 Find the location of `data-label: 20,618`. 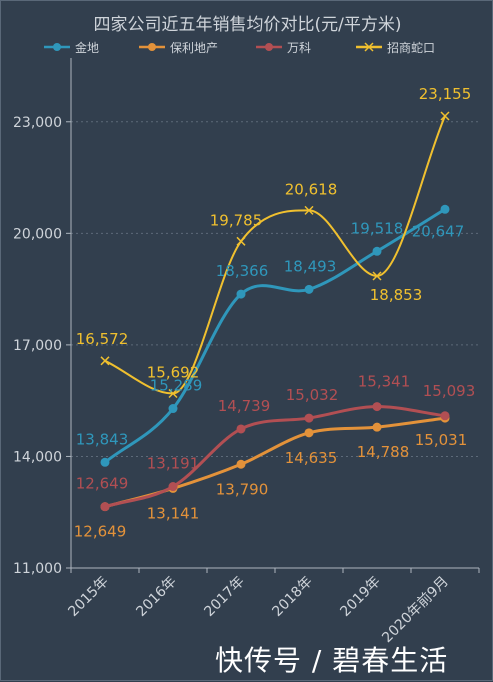

data-label: 20,618 is located at coordinates (311, 189).